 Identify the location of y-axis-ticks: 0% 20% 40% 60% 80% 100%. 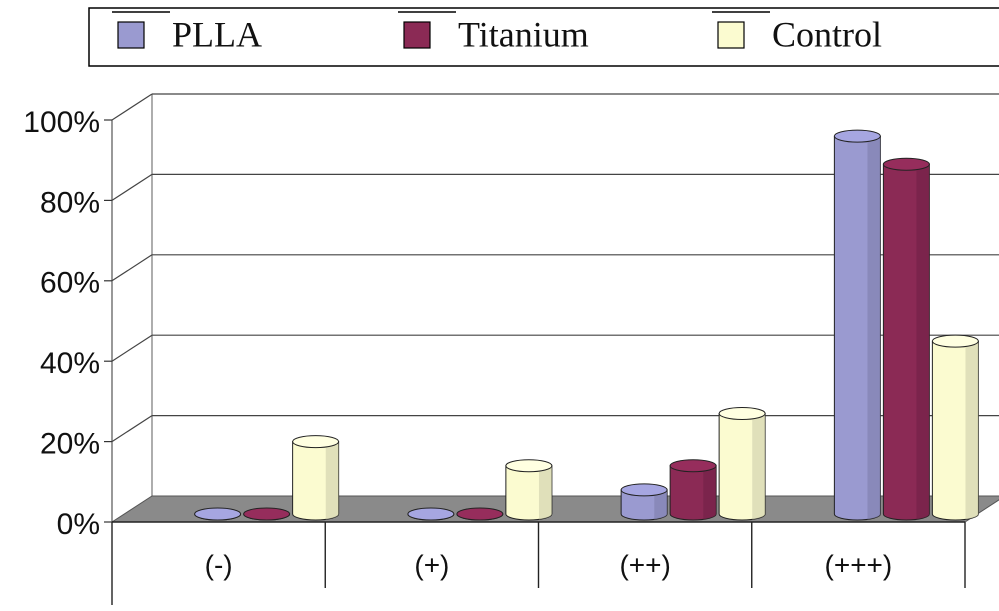
(67, 323).